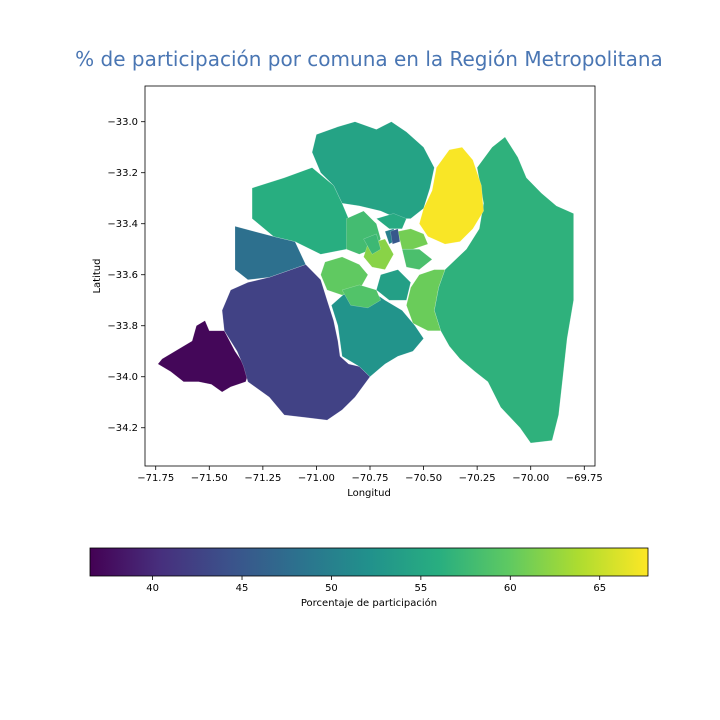 The height and width of the screenshot is (720, 720). I want to click on y-tick-label: −33.4, so click(122, 224).